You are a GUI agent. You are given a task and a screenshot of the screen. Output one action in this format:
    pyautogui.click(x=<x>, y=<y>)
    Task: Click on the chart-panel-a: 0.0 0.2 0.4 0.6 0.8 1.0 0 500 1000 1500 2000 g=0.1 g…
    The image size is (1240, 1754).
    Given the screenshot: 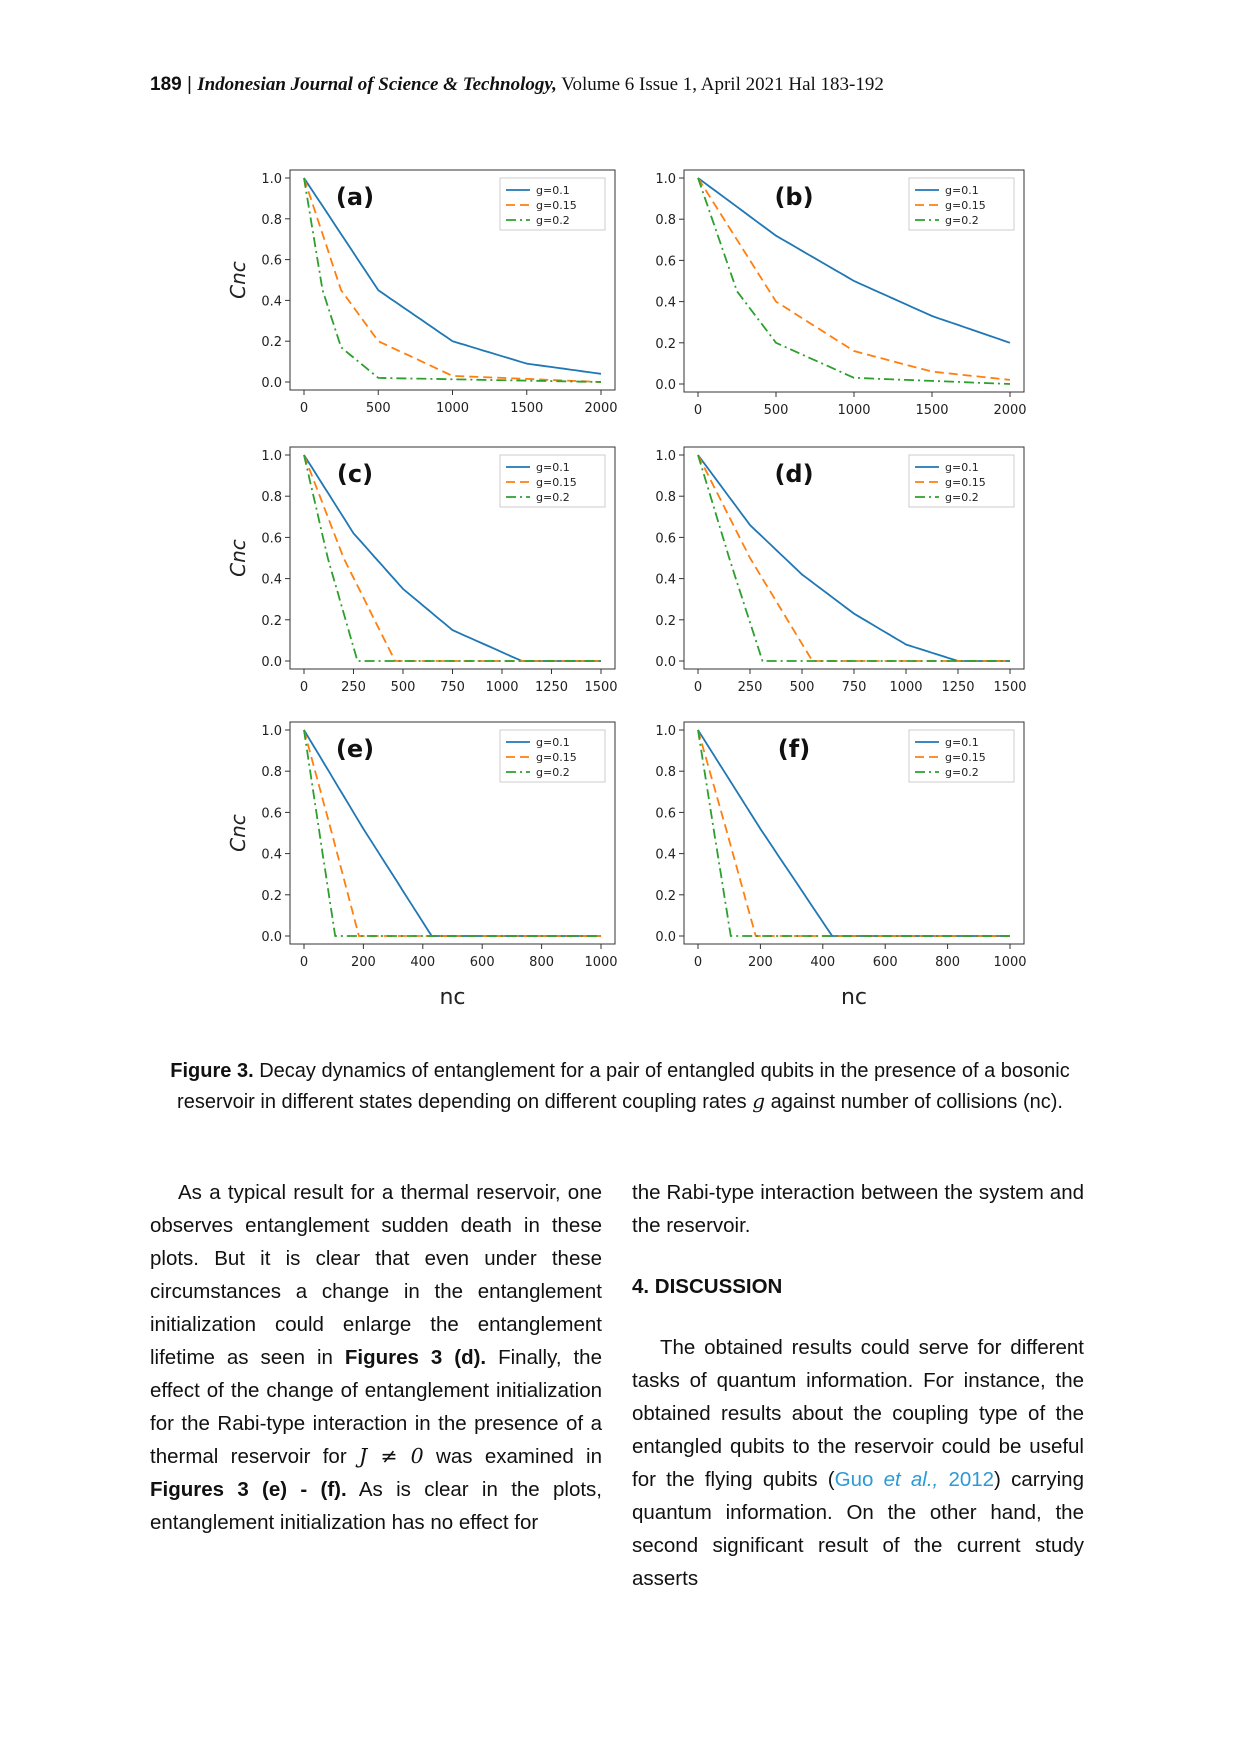 What is the action you would take?
    pyautogui.click(x=422, y=292)
    